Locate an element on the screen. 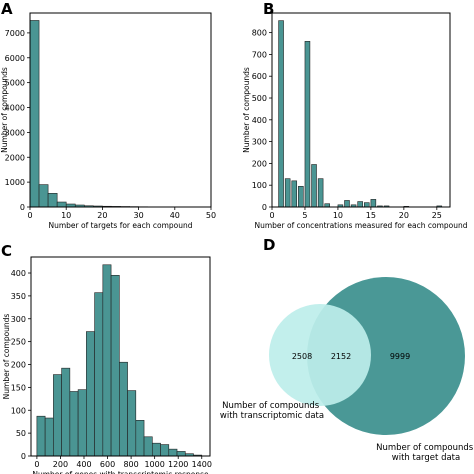  panel-c-y-tick-label: 0 is located at coordinates (23, 456).